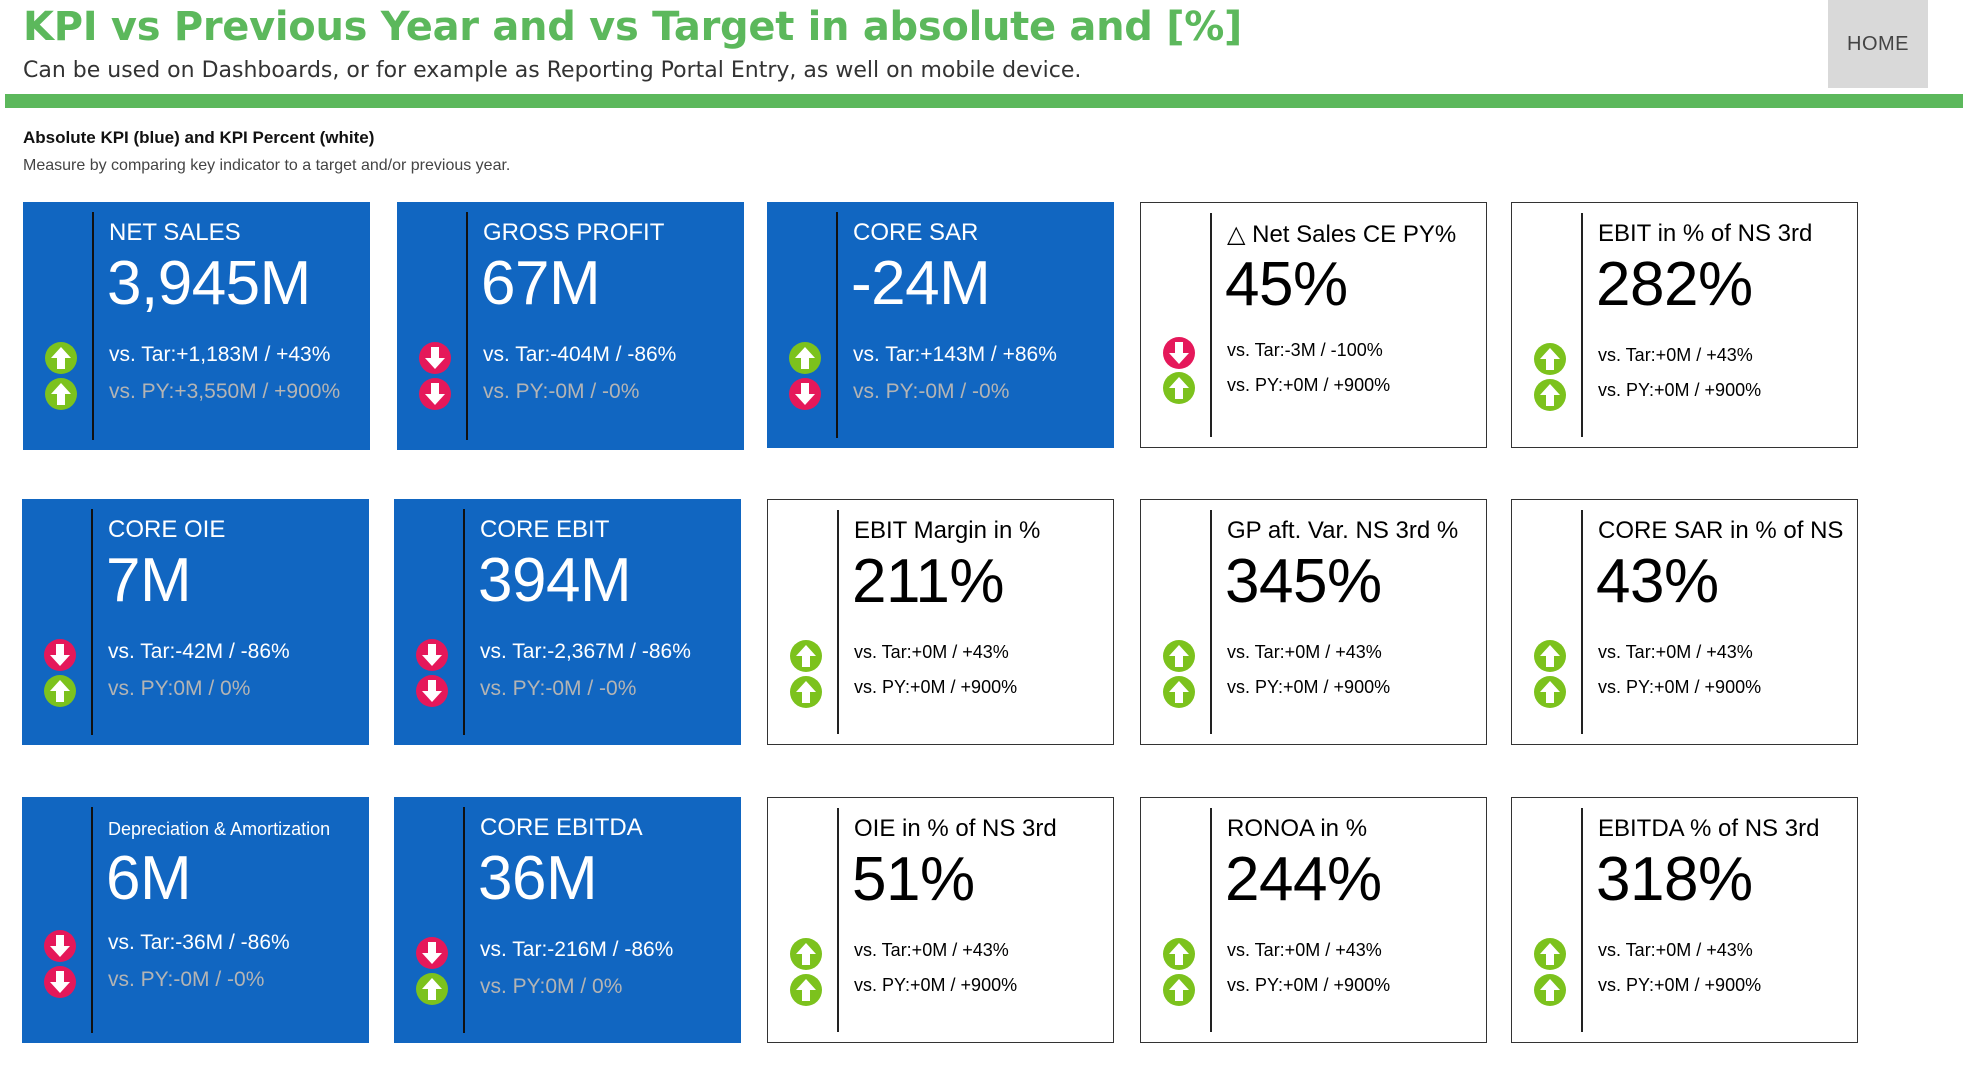  What do you see at coordinates (1878, 44) in the screenshot?
I see `home-button: HOME` at bounding box center [1878, 44].